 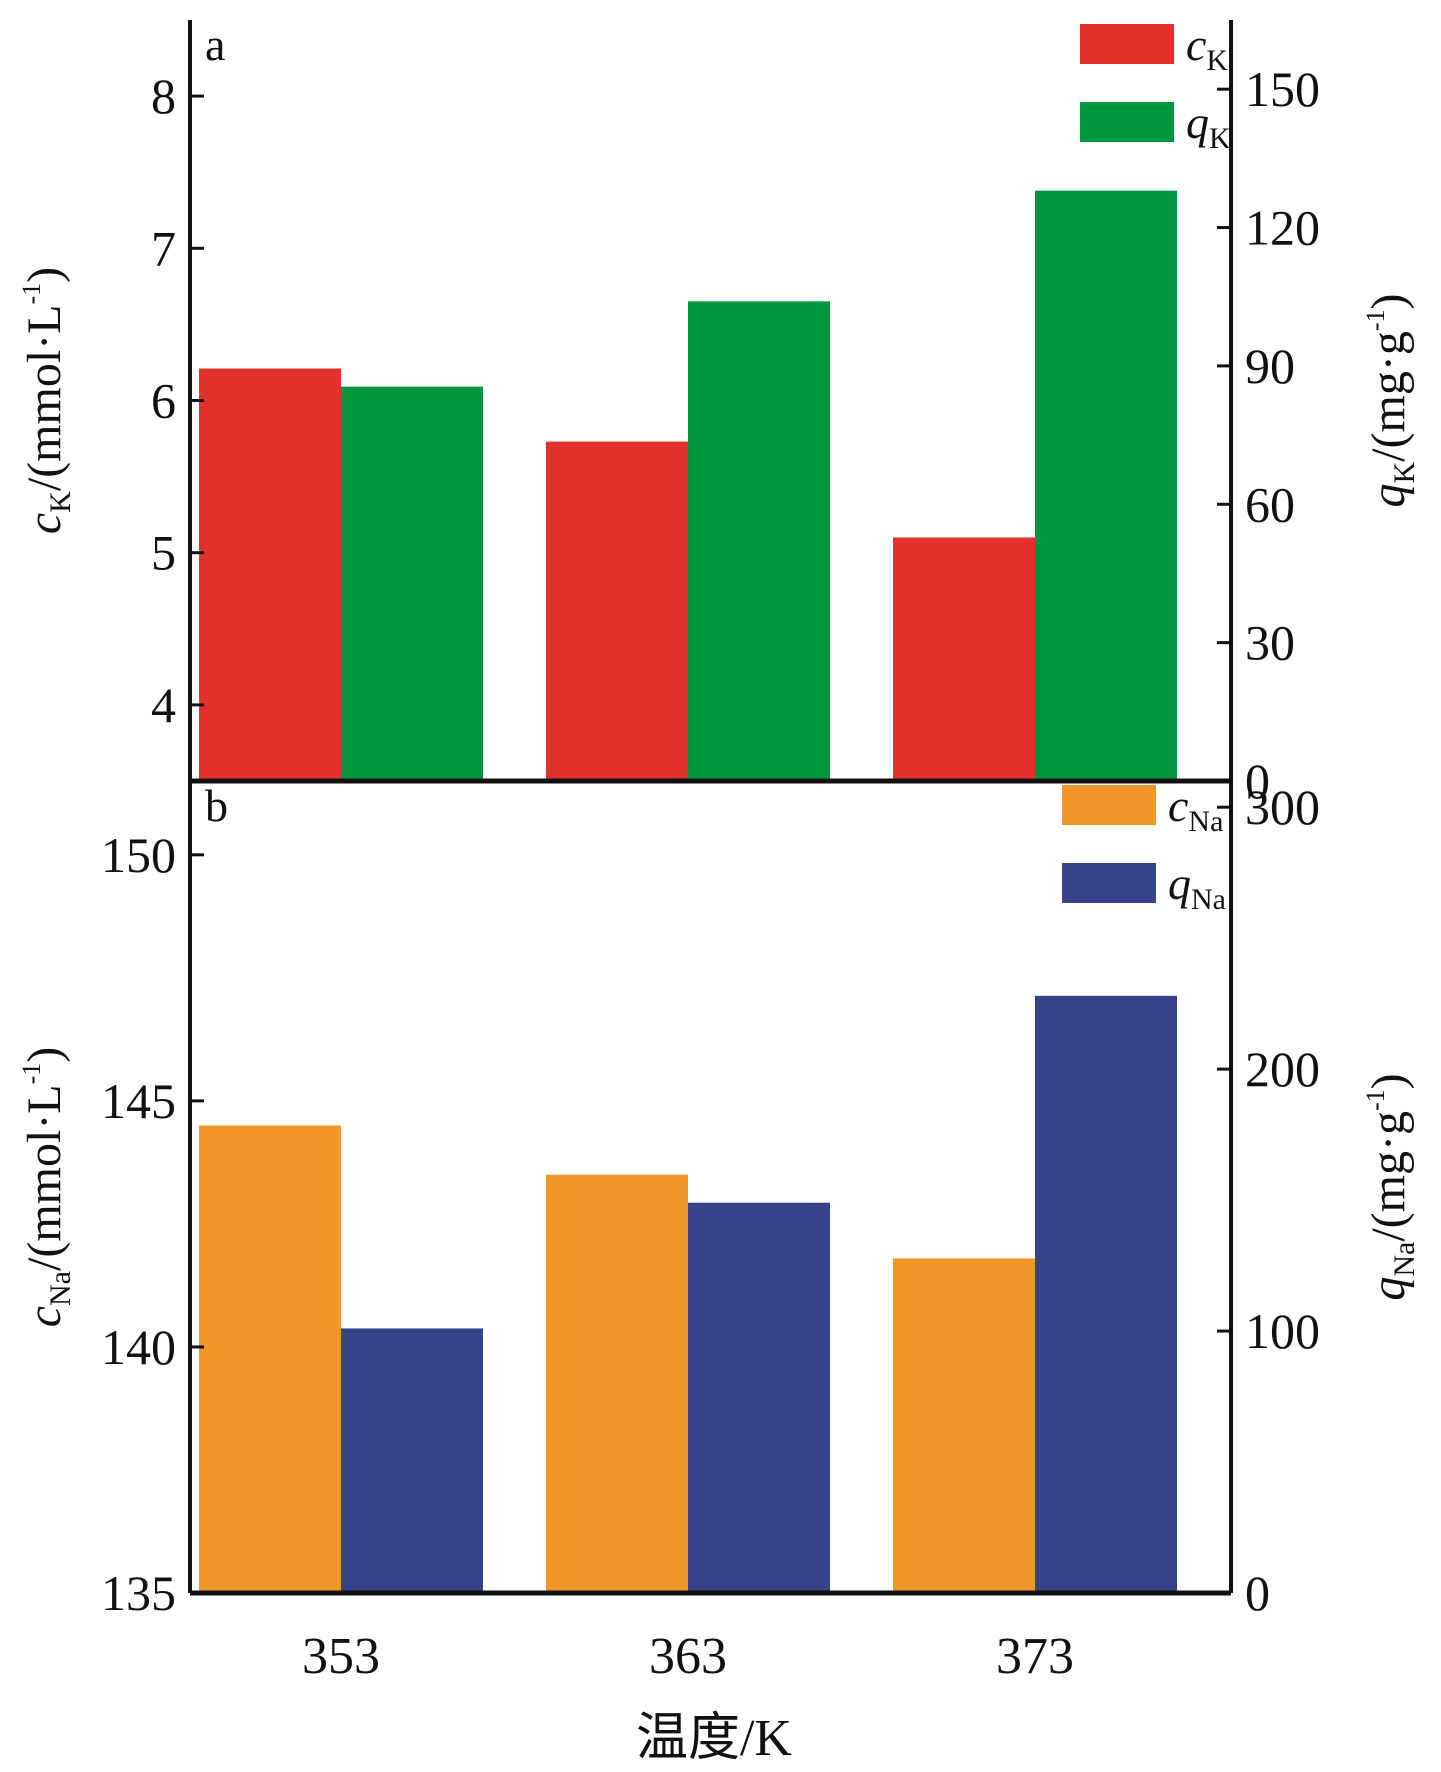 What do you see at coordinates (163, 401) in the screenshot?
I see `left-tick-label: 6` at bounding box center [163, 401].